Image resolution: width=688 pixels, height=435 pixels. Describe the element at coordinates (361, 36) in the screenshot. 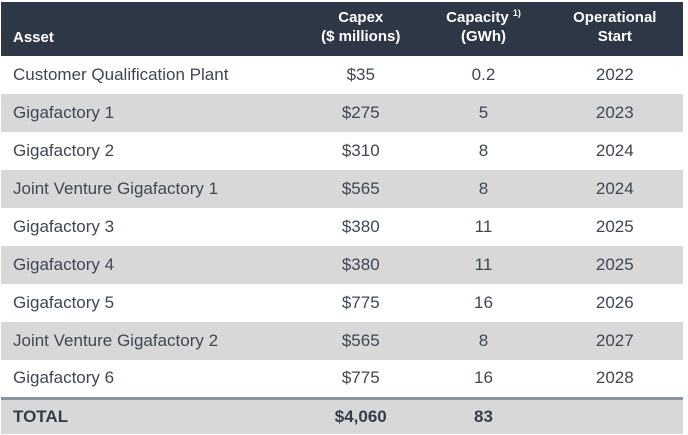

I see `header-sublabel: ($ millions)` at that location.